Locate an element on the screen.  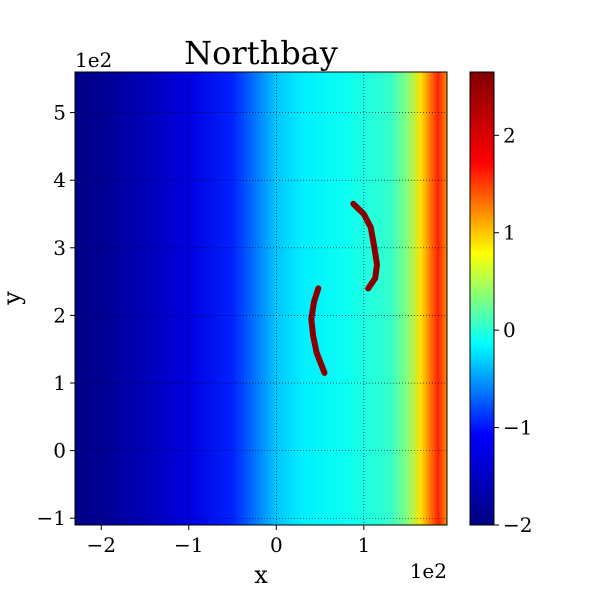
x-tick-label: −2 is located at coordinates (101, 545).